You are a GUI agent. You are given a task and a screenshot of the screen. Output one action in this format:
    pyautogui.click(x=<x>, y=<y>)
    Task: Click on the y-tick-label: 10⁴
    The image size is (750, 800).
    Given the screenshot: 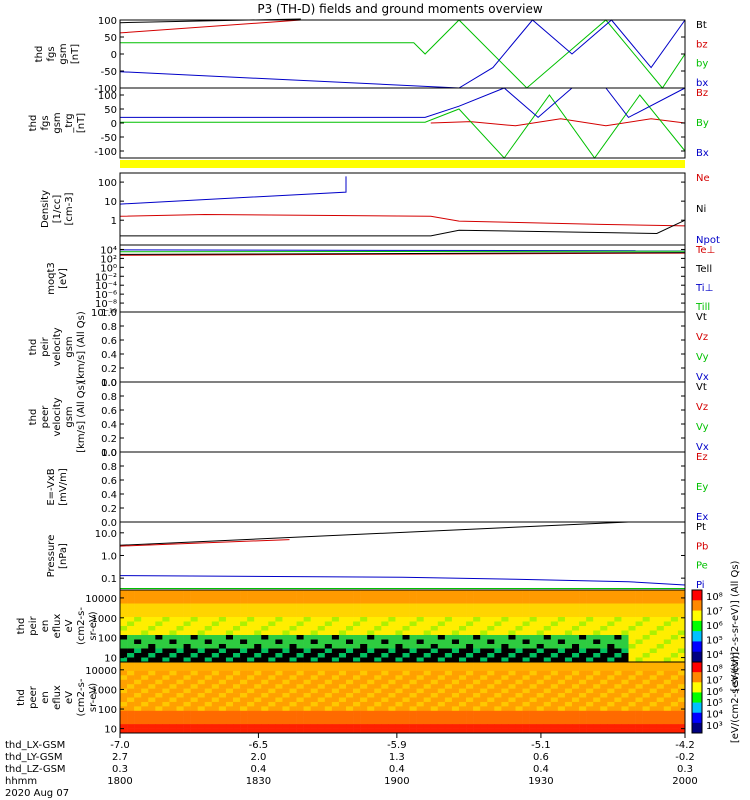 What is the action you would take?
    pyautogui.click(x=108, y=250)
    